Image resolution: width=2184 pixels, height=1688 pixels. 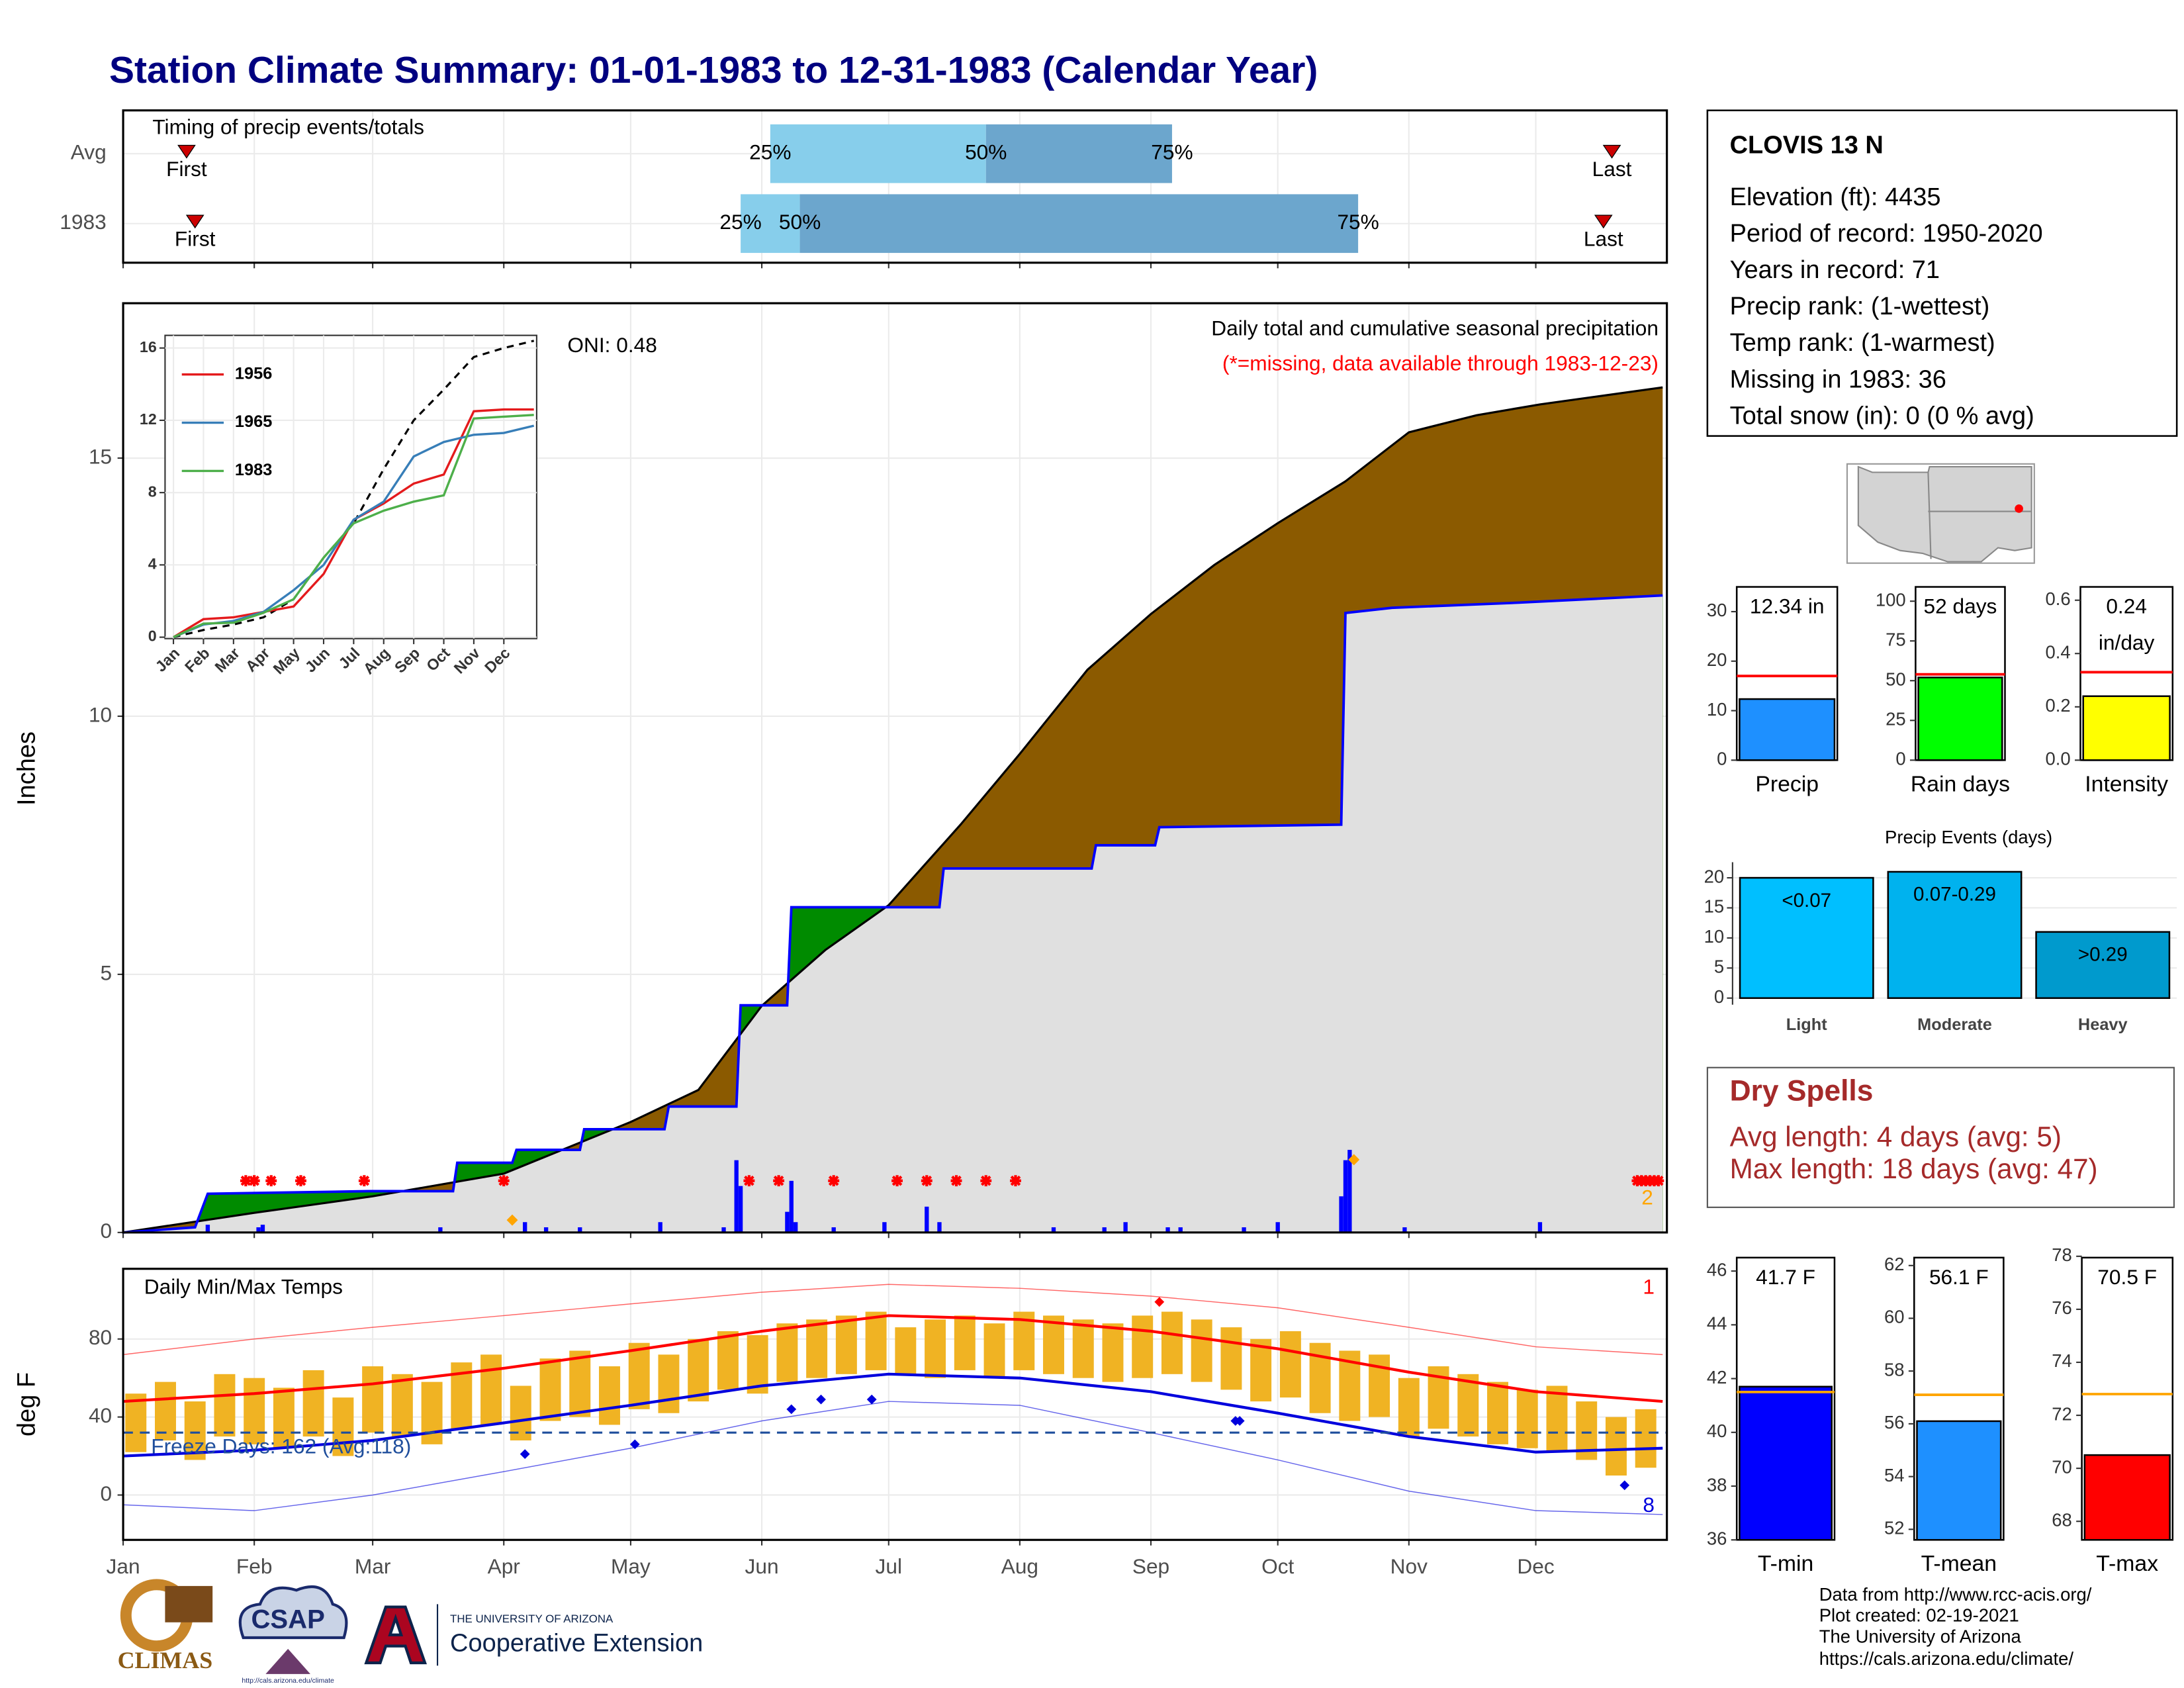 What do you see at coordinates (1960, 783) in the screenshot?
I see `x-axis-title: Rain days` at bounding box center [1960, 783].